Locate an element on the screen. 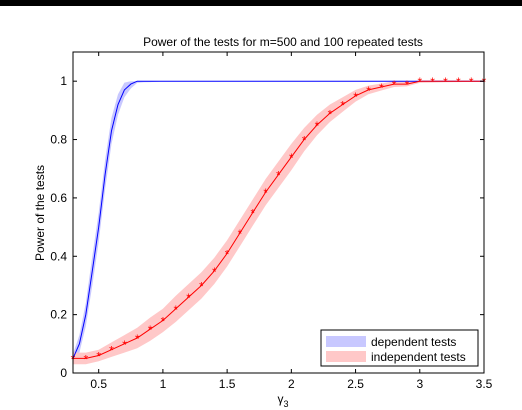 The image size is (522, 410). y-tick-label: 0.2 is located at coordinates (58, 315).